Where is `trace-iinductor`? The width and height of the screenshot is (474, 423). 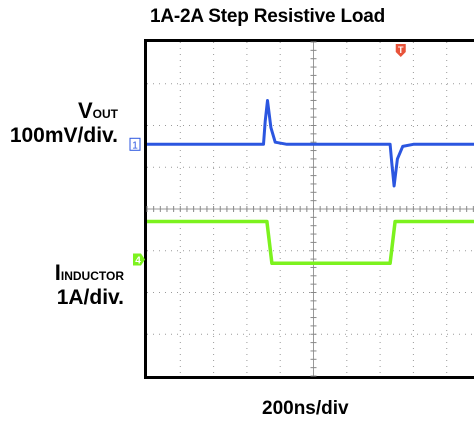 trace-iinductor is located at coordinates (310, 242).